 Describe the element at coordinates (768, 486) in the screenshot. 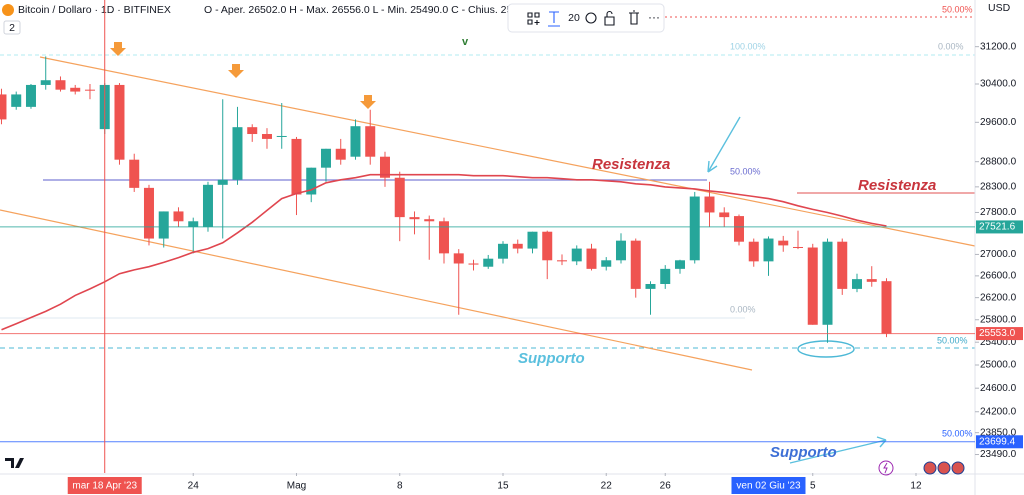

I see `crosshair-label: ven 02 Giu '23` at that location.